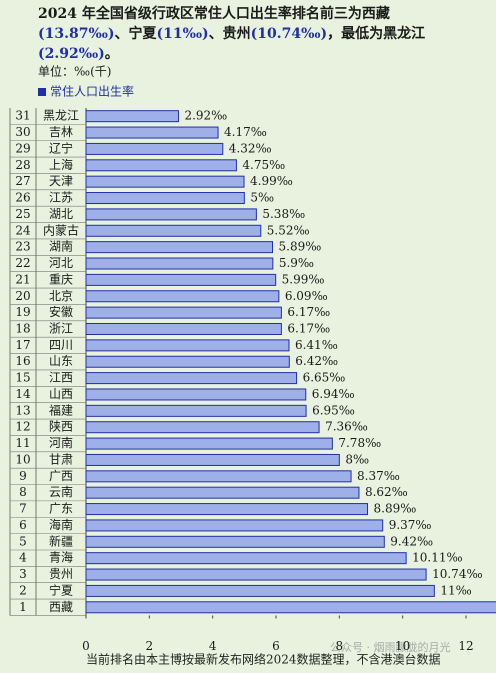  What do you see at coordinates (306, 296) in the screenshot?
I see `value-label: 6.09‰` at bounding box center [306, 296].